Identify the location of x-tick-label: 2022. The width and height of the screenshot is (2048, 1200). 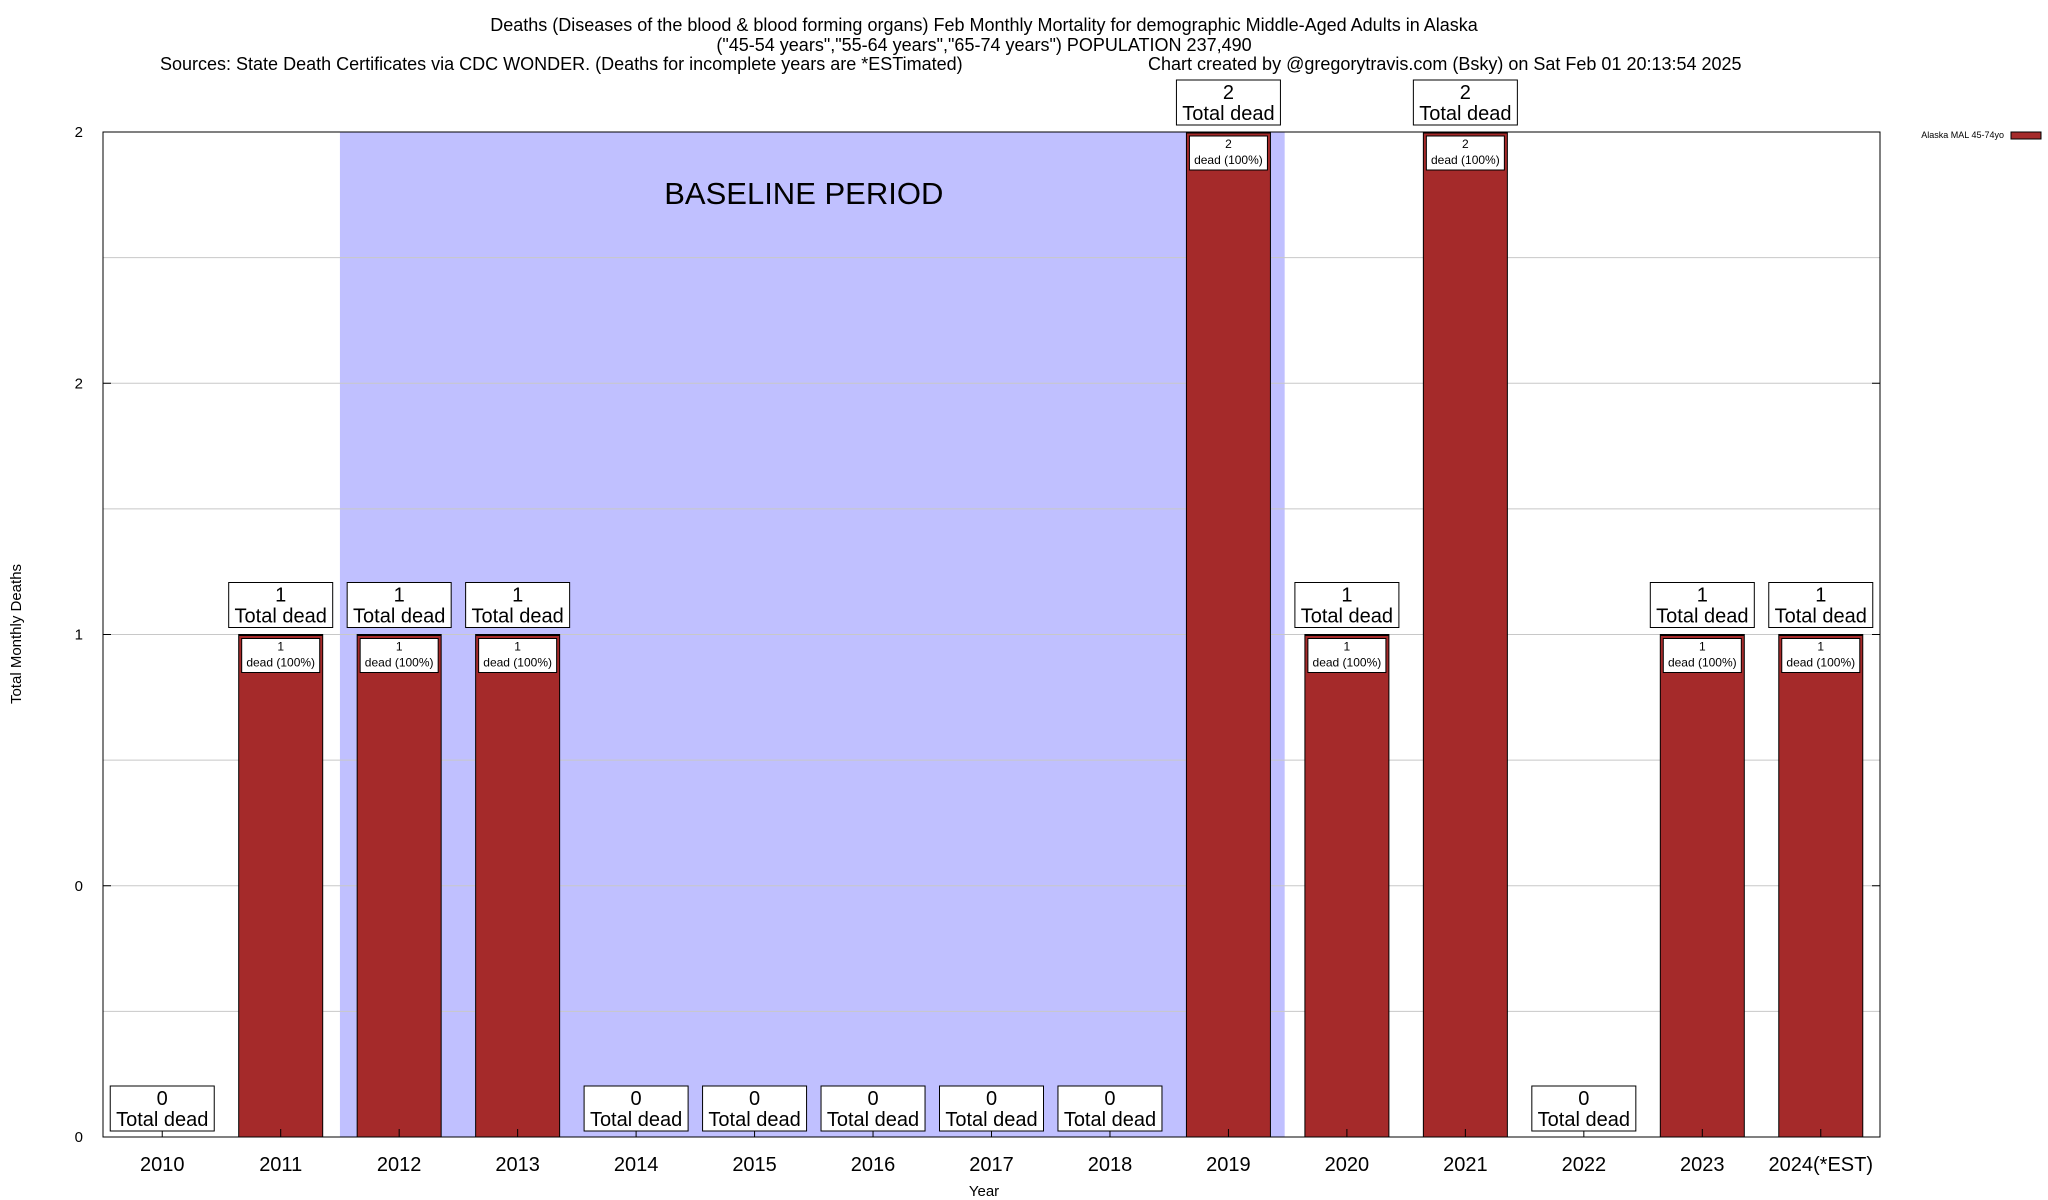
(1584, 1165).